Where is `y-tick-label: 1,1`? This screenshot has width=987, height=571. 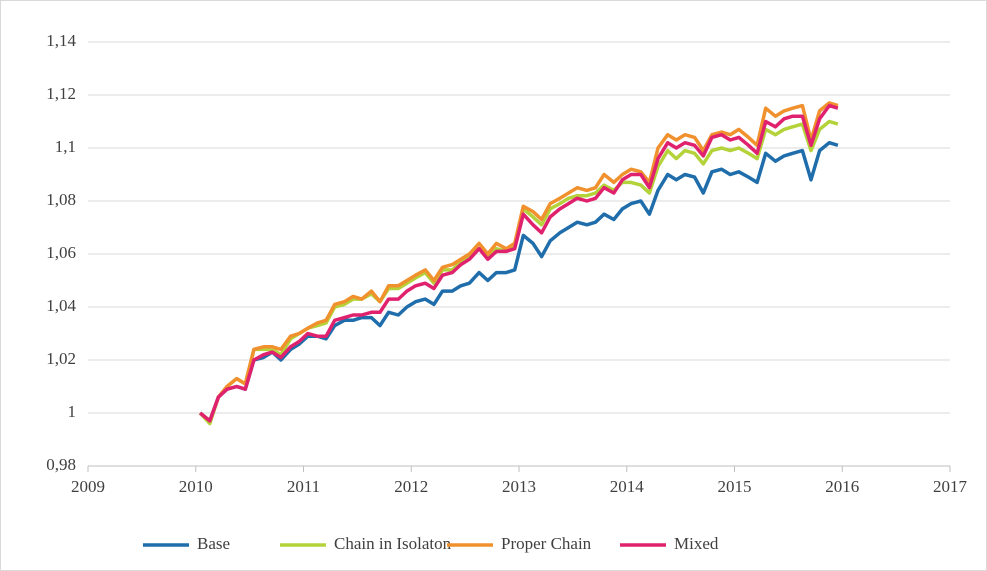
y-tick-label: 1,1 is located at coordinates (65, 146).